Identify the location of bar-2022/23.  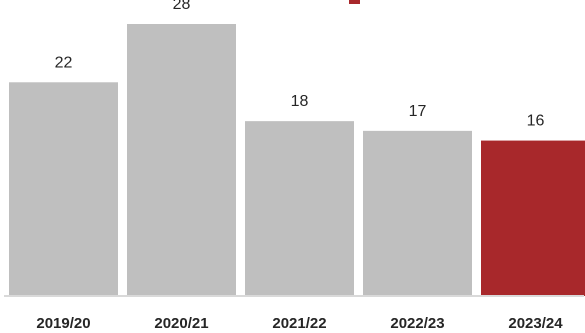
(417, 213).